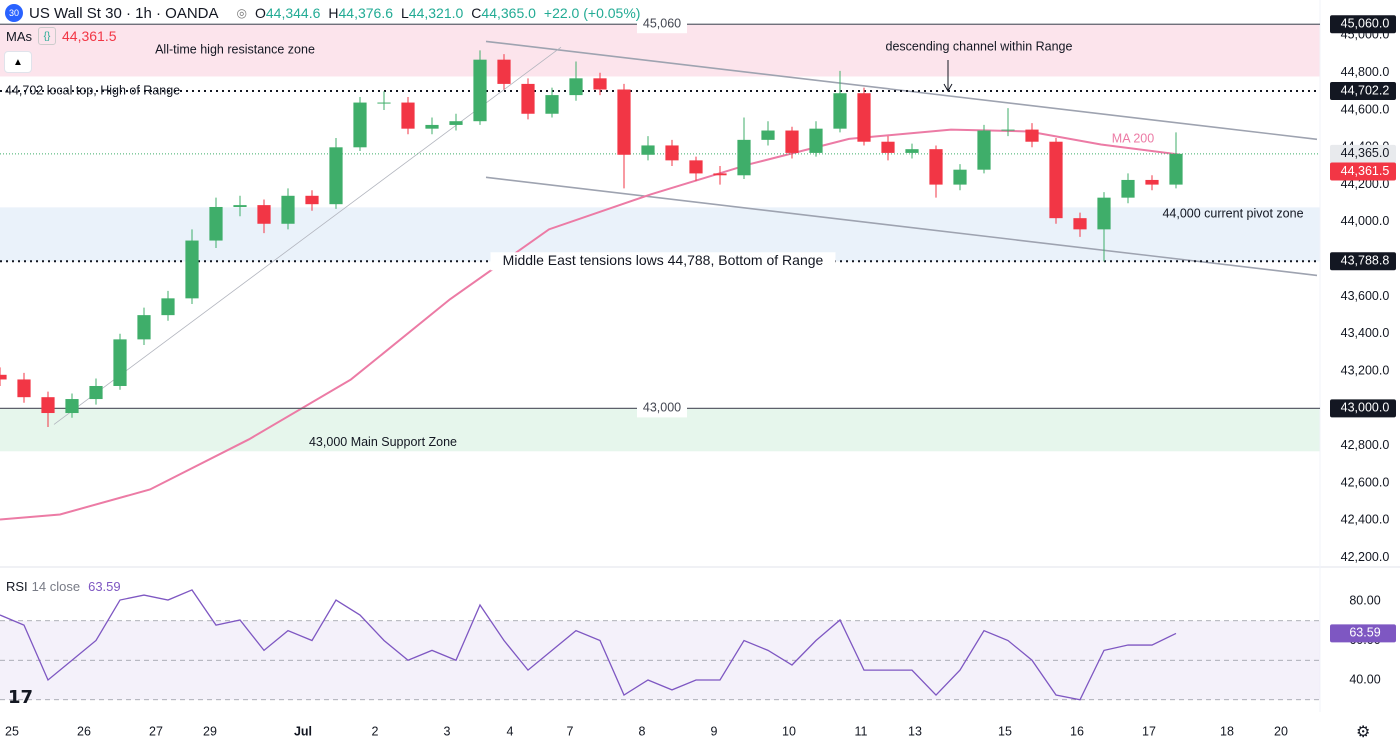  Describe the element at coordinates (1365, 221) in the screenshot. I see `y-tick-label: 44,000.0` at that location.